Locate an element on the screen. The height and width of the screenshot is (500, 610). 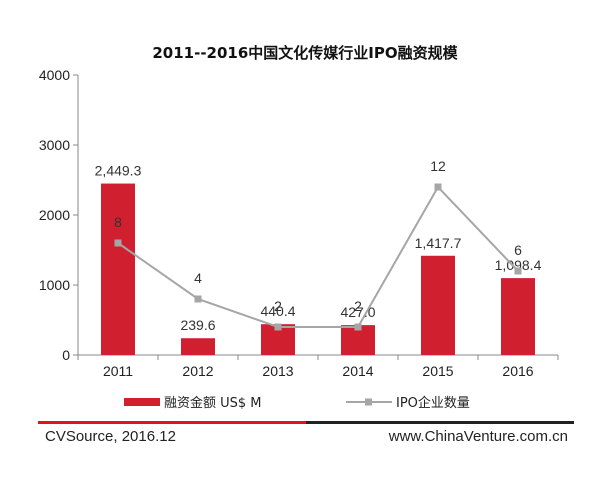
x-tick-label: 2012 is located at coordinates (197, 371).